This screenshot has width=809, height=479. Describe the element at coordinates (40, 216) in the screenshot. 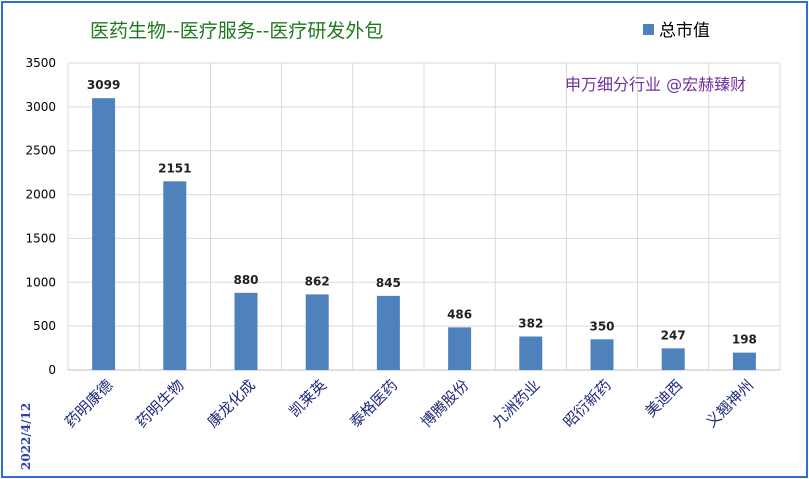

I see `y-axis-ticks: 0 500 1000 1500 2000 2500 3000 3500` at that location.